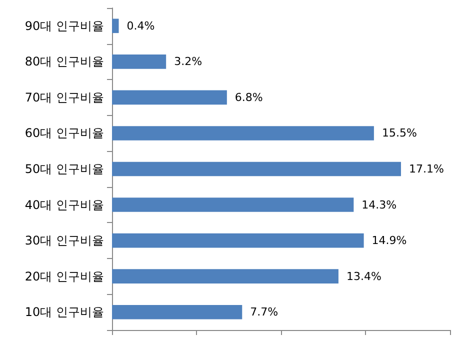 The height and width of the screenshot is (346, 474). I want to click on data-label: 14.9%, so click(389, 241).